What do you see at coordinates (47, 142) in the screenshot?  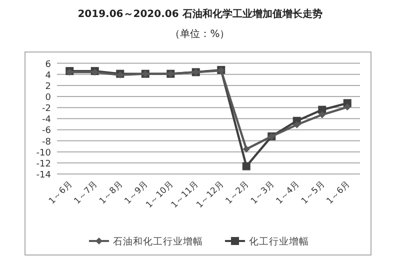 I see `y-tick-label: -8` at bounding box center [47, 142].